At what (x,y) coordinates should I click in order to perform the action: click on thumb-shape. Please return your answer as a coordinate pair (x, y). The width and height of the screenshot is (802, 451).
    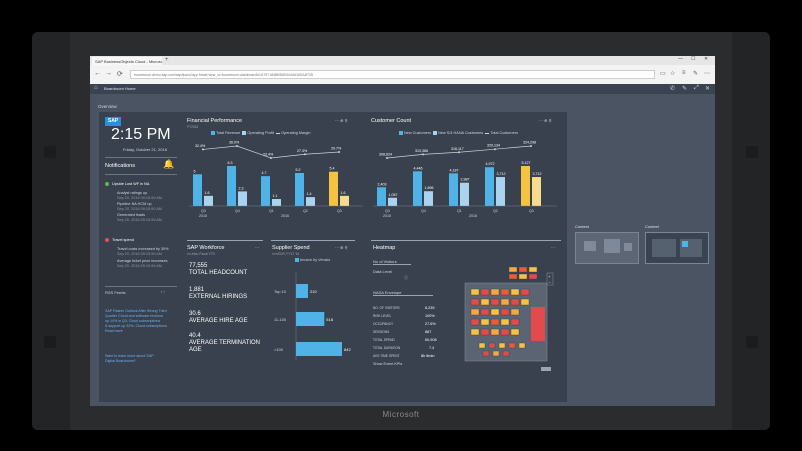
    Looking at the image, I should click on (590, 246).